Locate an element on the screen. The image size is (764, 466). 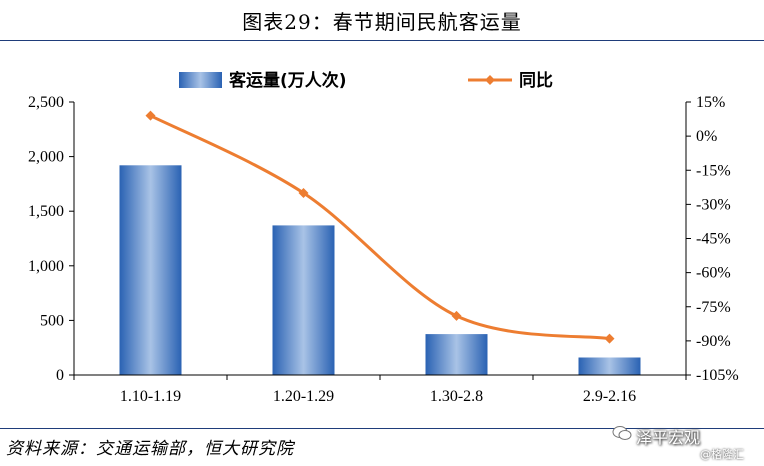
footer-divider is located at coordinates (382, 428).